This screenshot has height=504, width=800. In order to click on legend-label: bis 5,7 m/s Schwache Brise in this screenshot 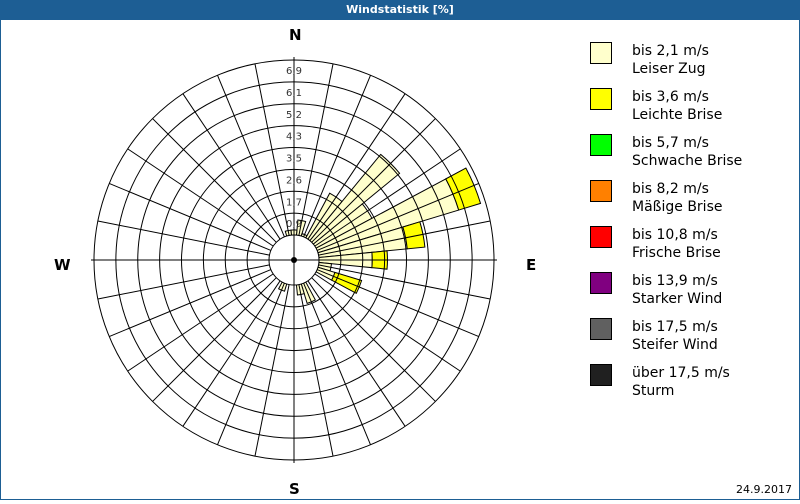, I will do `click(687, 152)`.